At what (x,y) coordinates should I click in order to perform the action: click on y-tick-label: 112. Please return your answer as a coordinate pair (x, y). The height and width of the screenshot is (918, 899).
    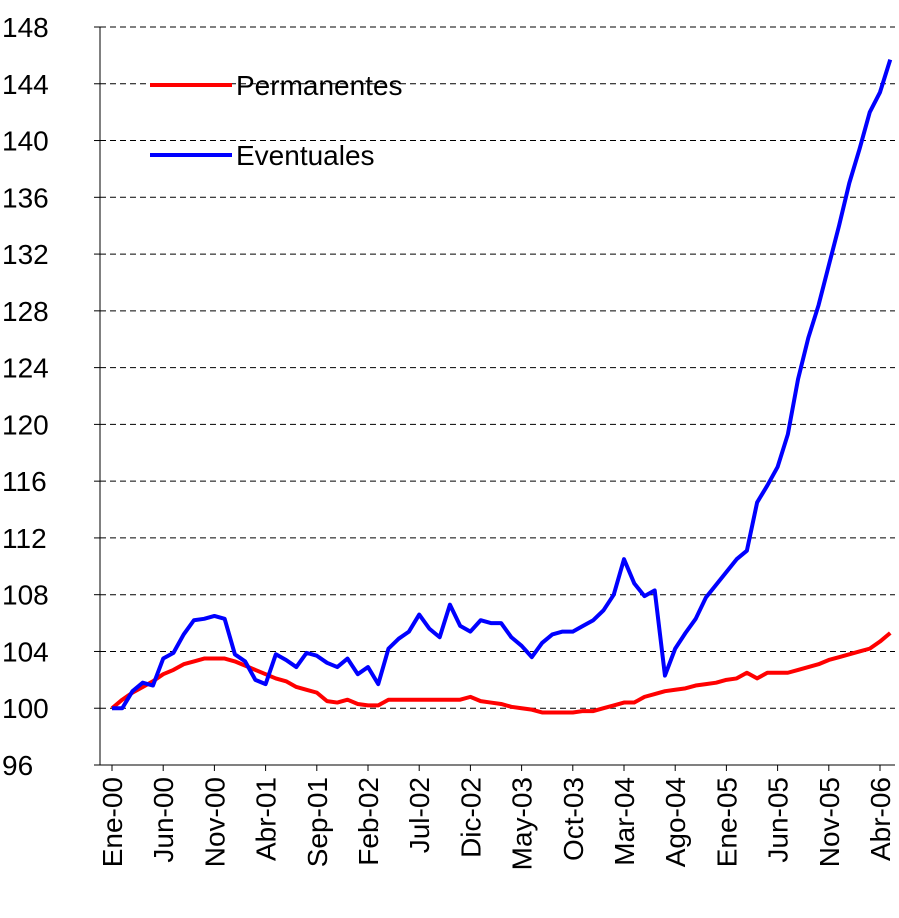
    Looking at the image, I should click on (24, 538).